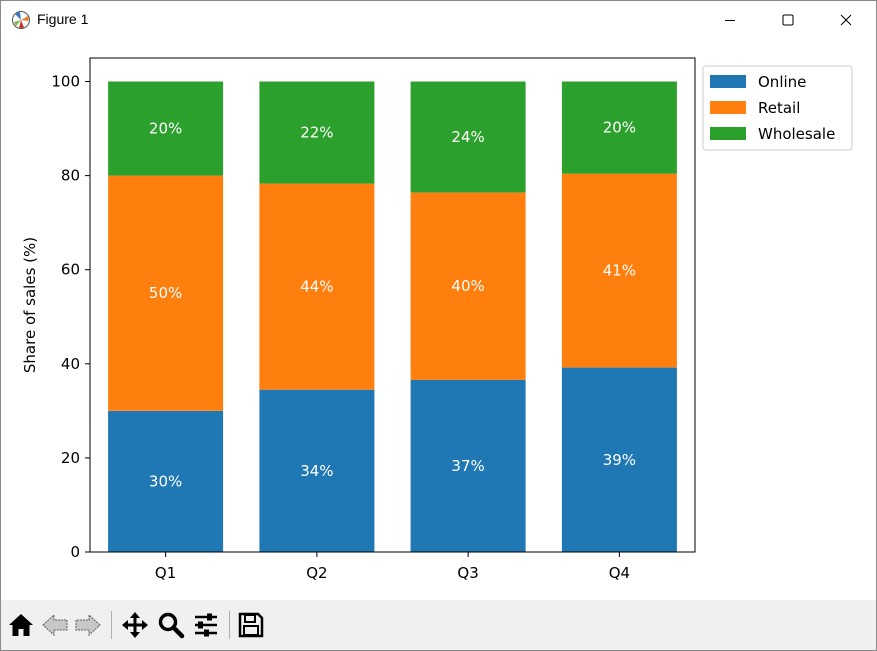 The image size is (877, 651). I want to click on maximize-icon, so click(788, 19).